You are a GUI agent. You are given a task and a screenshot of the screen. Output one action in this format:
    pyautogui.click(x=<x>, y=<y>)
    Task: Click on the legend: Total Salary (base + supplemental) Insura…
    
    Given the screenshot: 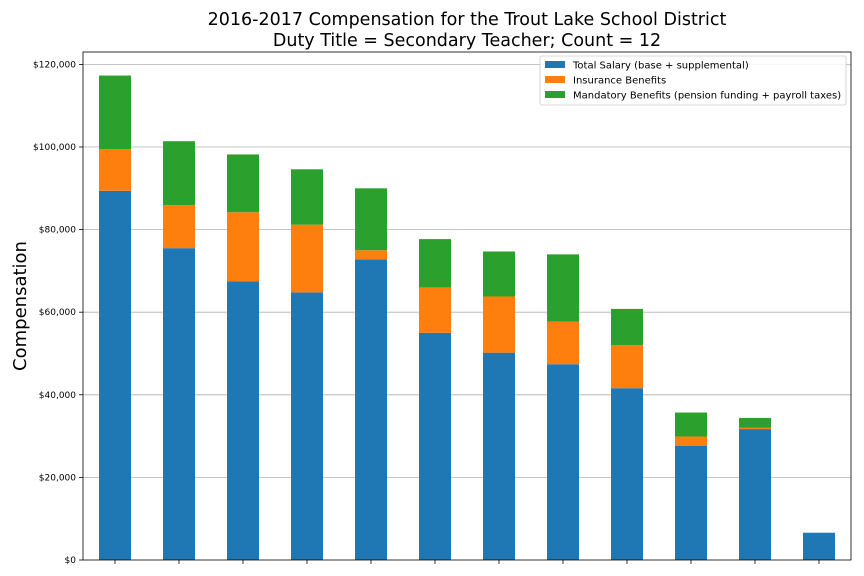 What is the action you would take?
    pyautogui.click(x=693, y=80)
    